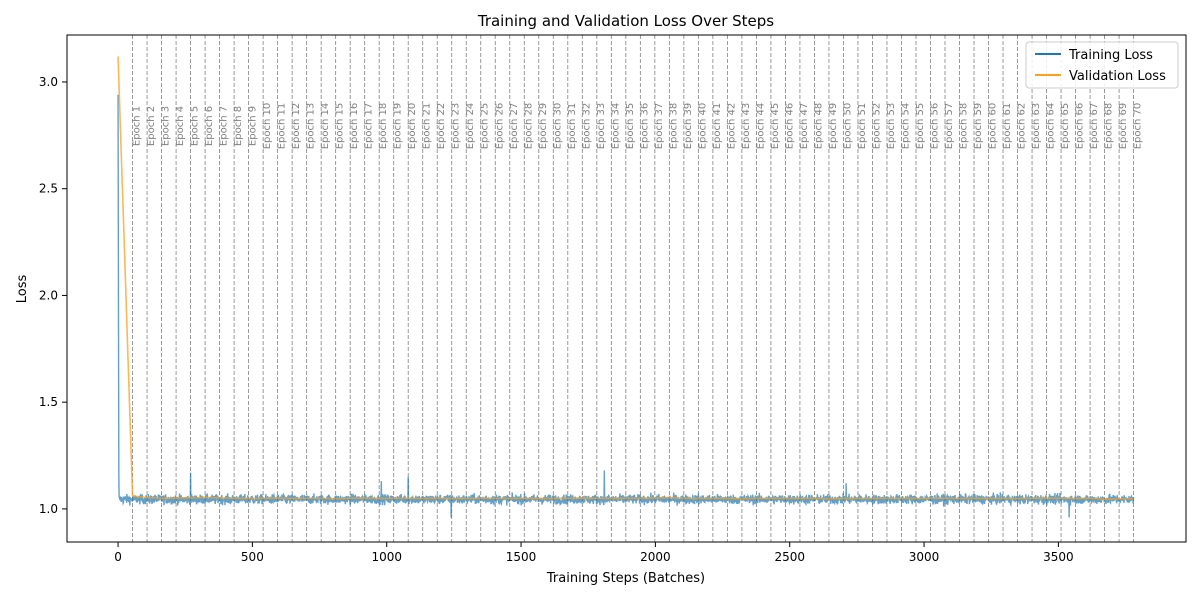 This screenshot has width=1200, height=600. What do you see at coordinates (48, 82) in the screenshot?
I see `y-tick-label: 3.0` at bounding box center [48, 82].